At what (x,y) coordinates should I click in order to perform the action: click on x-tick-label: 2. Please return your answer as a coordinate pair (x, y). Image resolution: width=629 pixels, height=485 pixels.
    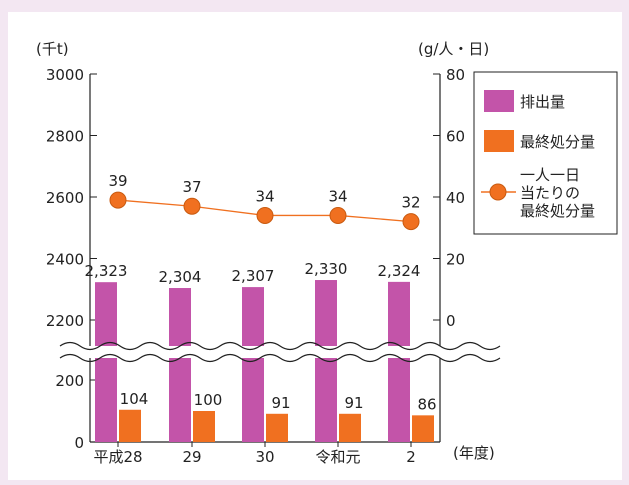
    Looking at the image, I should click on (411, 457).